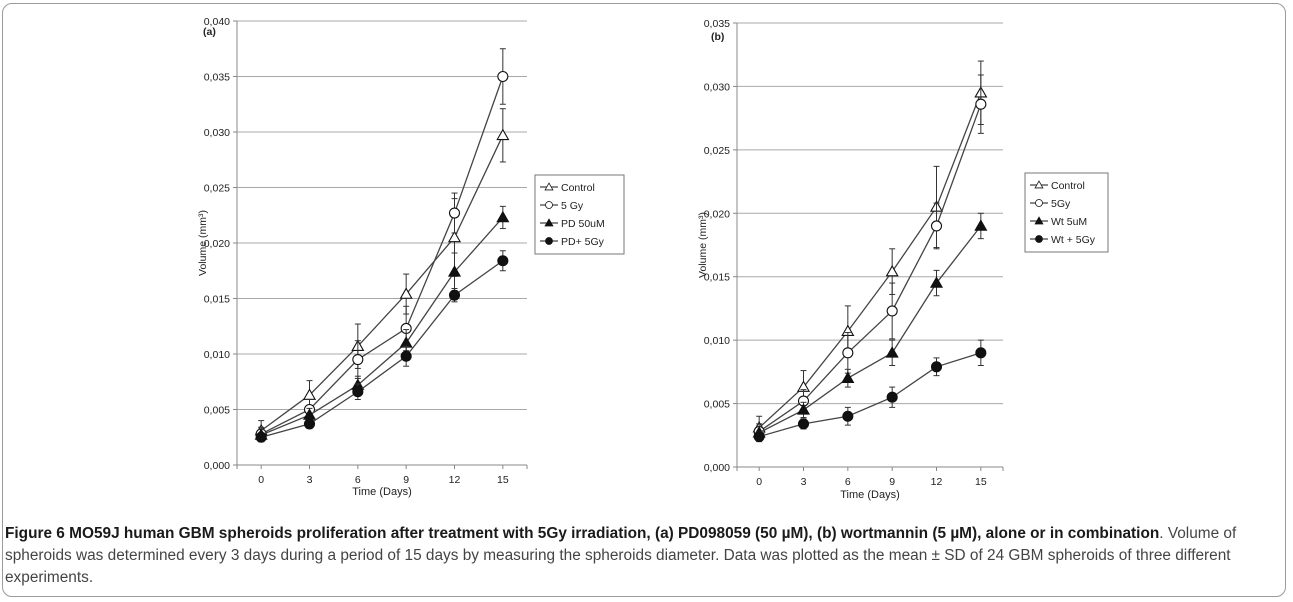 The width and height of the screenshot is (1293, 602). Describe the element at coordinates (35, 533) in the screenshot. I see `caption-label: Figure 6` at that location.